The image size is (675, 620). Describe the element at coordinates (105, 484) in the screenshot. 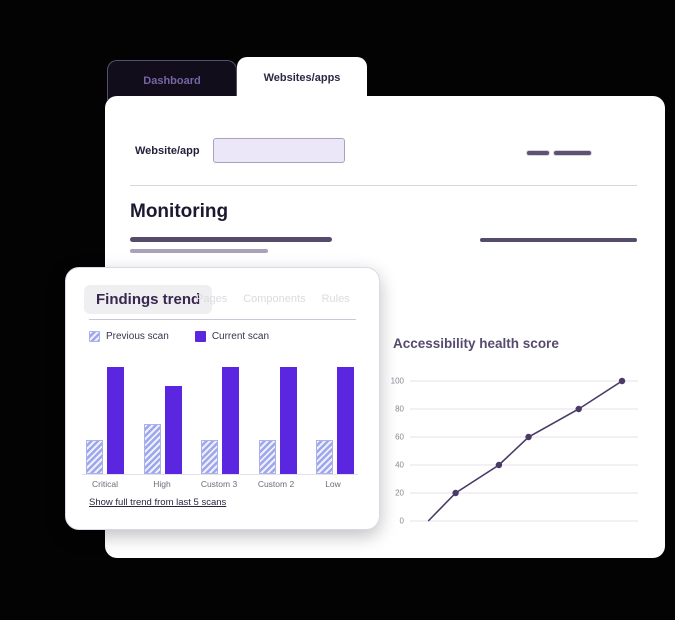

I see `bar-category-label: Critical` at that location.